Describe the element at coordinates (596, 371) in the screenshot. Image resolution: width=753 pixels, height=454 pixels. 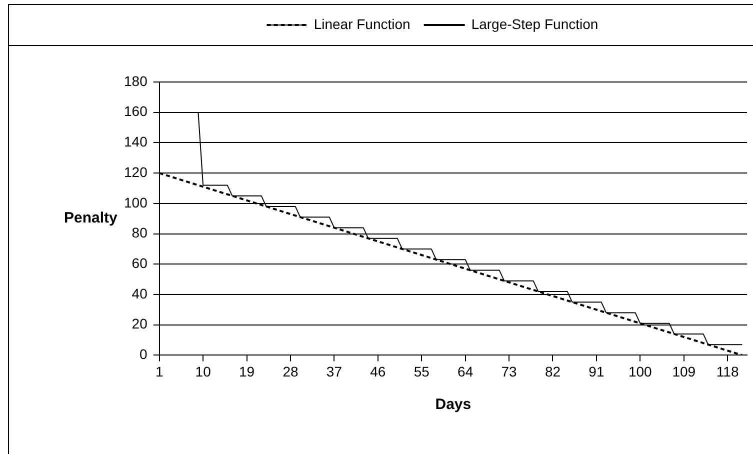
I see `x-tick-label: 91` at that location.